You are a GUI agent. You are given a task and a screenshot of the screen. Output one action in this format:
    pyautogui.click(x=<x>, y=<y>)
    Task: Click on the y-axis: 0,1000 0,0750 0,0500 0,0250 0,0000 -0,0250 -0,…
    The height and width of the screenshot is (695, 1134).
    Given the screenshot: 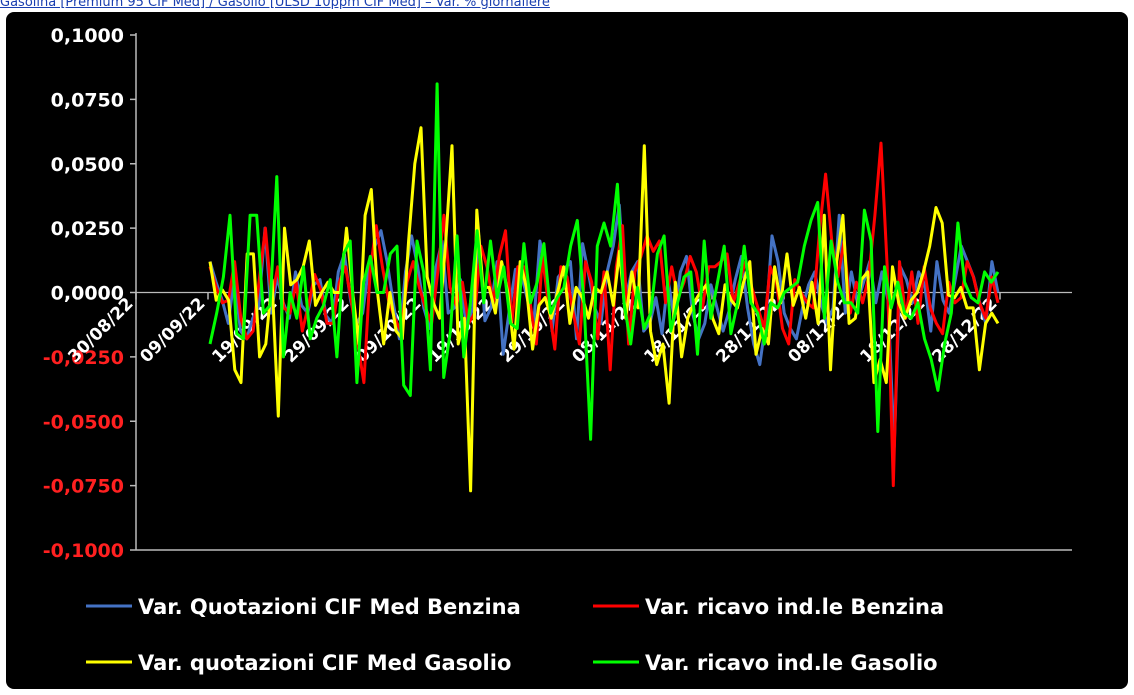 What is the action you would take?
    pyautogui.click(x=89, y=293)
    